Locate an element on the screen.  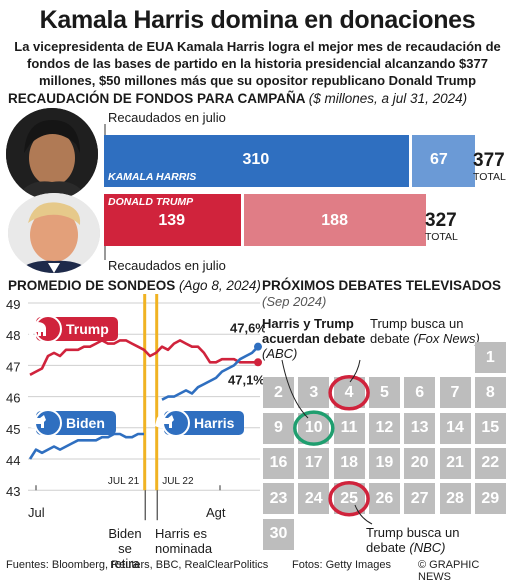
harris-photo is located at coordinates (52, 154).